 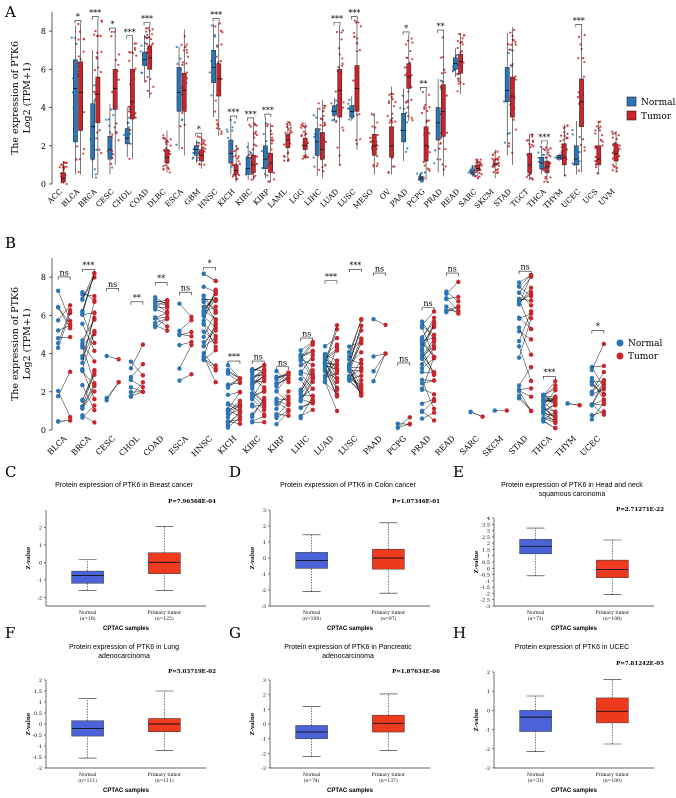 What do you see at coordinates (416, 672) in the screenshot?
I see `p-value-g: P=1.87634E-06` at bounding box center [416, 672].